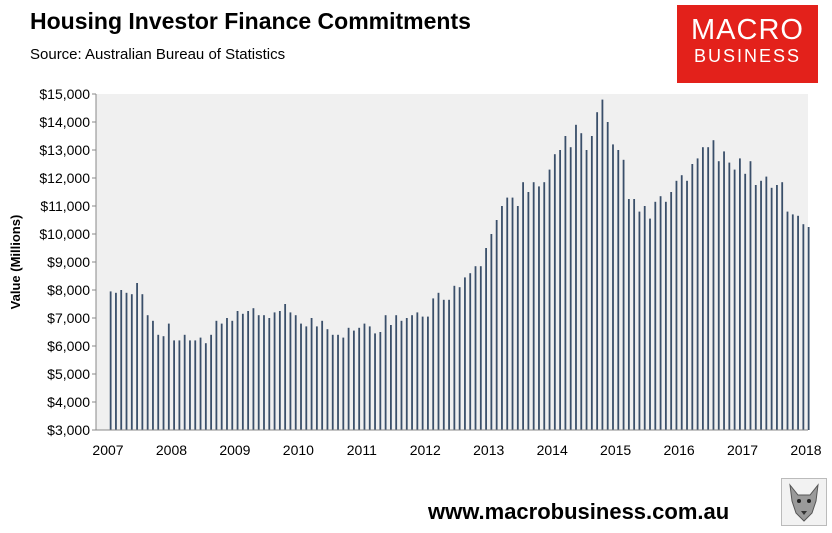  What do you see at coordinates (679, 450) in the screenshot?
I see `x-tick-label: 2016` at bounding box center [679, 450].